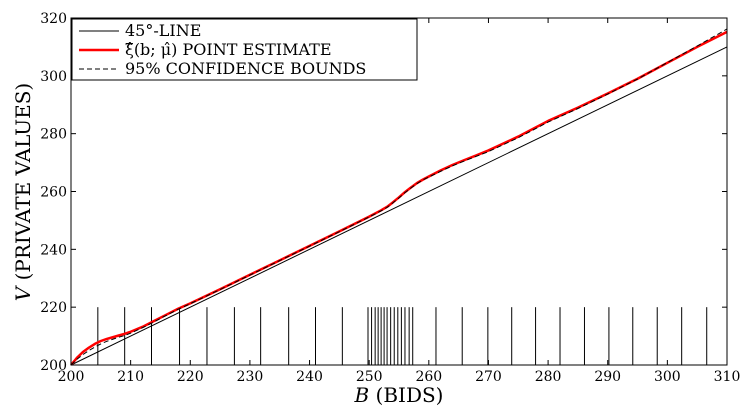  I want to click on x-axis-label: B (BIDS), so click(398, 395).